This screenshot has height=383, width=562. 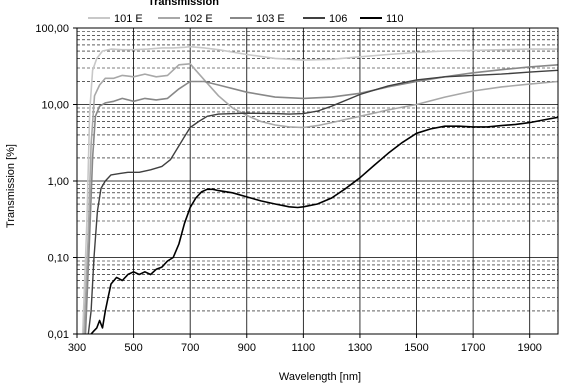 I want to click on legend-label: 106, so click(x=338, y=19).